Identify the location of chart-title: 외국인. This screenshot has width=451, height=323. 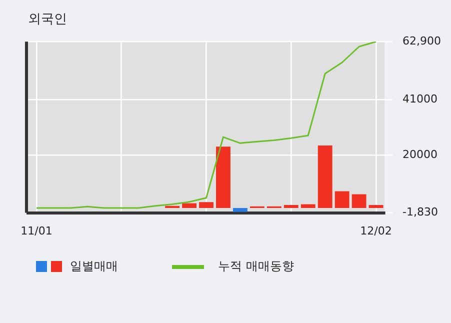
(47, 20).